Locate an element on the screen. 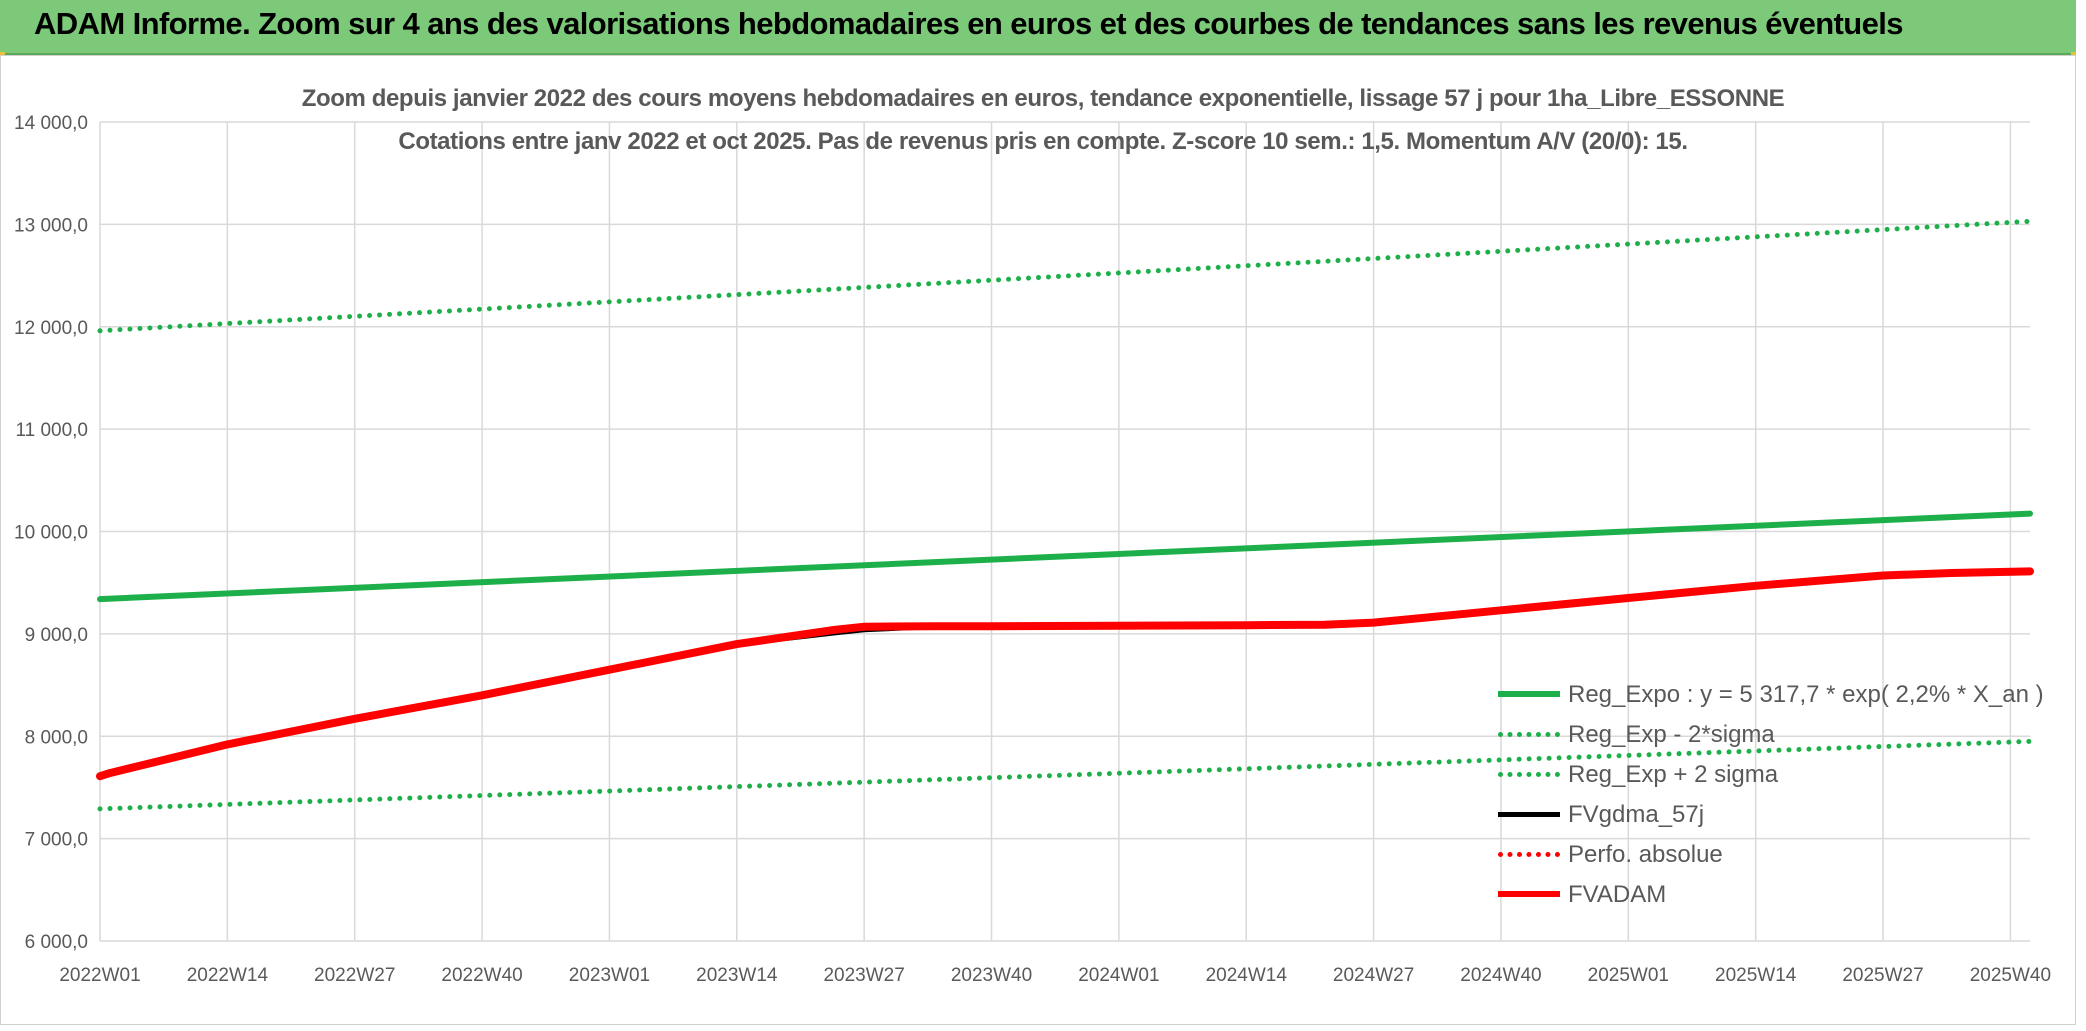  y-tick-label: 9 000,0 is located at coordinates (56, 635).